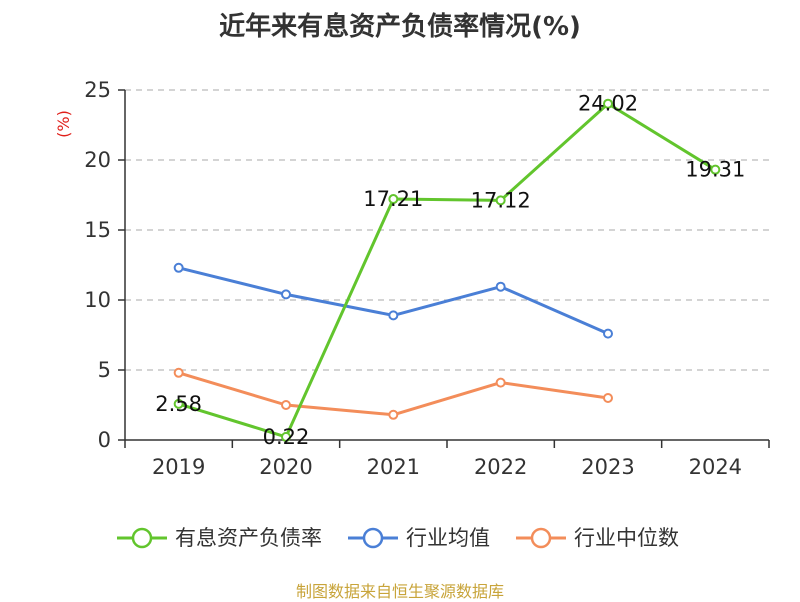 The width and height of the screenshot is (800, 602). Describe the element at coordinates (626, 538) in the screenshot. I see `legend-label: 行业中位数` at that location.